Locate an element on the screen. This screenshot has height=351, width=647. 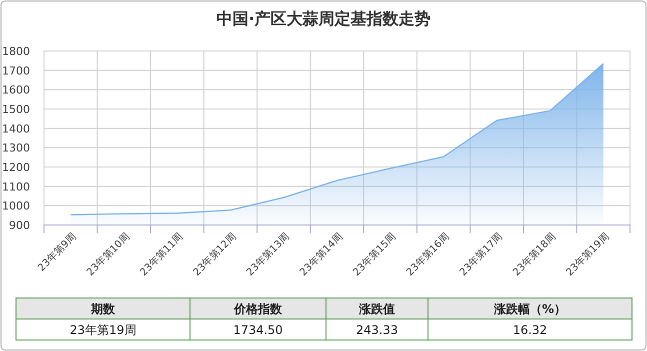
text: 243.33 is located at coordinates (377, 330).